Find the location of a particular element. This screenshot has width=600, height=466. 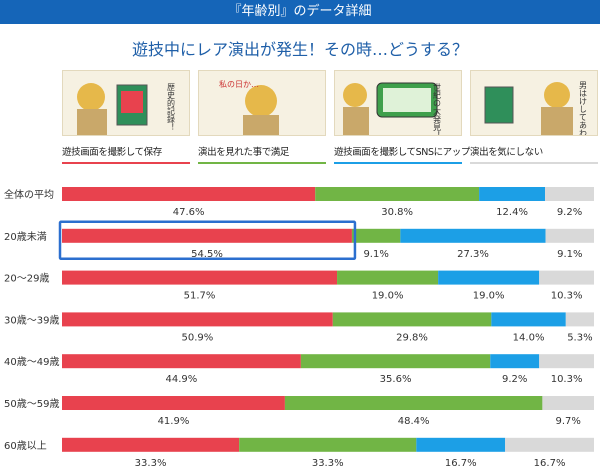

value-label: 54.5% is located at coordinates (207, 254).